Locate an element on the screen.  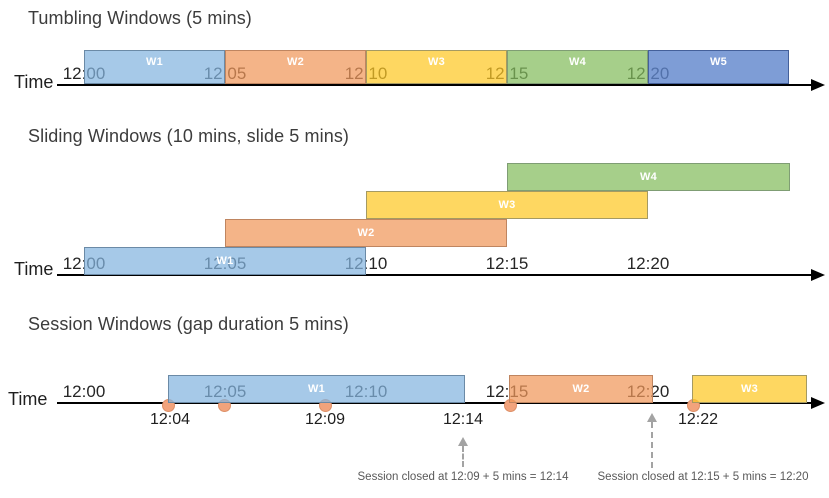
event-time-label: 12:22 is located at coordinates (698, 419).